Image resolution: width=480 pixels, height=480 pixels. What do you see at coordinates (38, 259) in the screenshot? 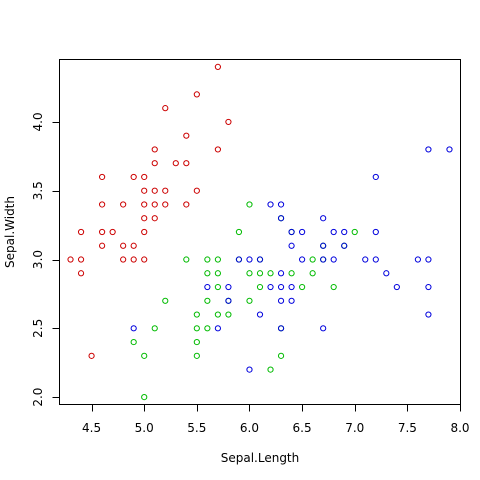
I see `y-tick-label: 3.0` at bounding box center [38, 259].